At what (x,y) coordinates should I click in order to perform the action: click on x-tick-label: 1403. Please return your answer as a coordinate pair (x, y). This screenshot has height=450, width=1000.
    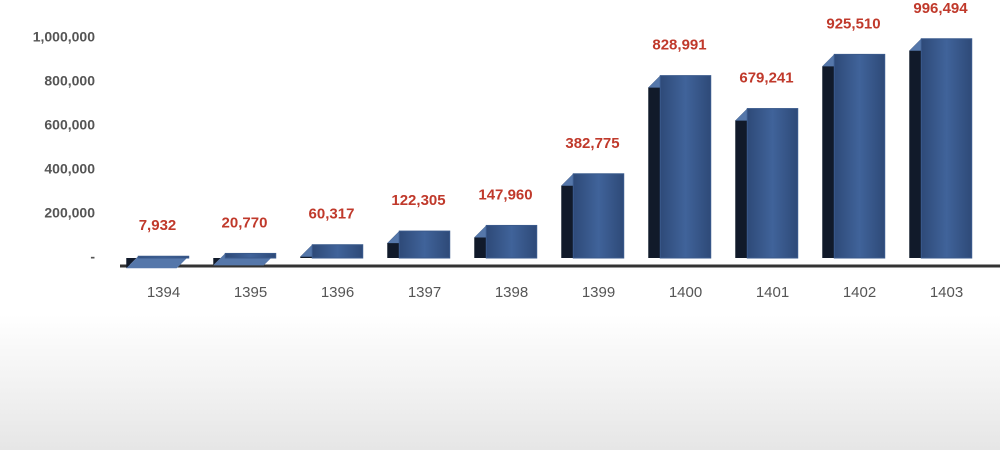
    Looking at the image, I should click on (946, 292).